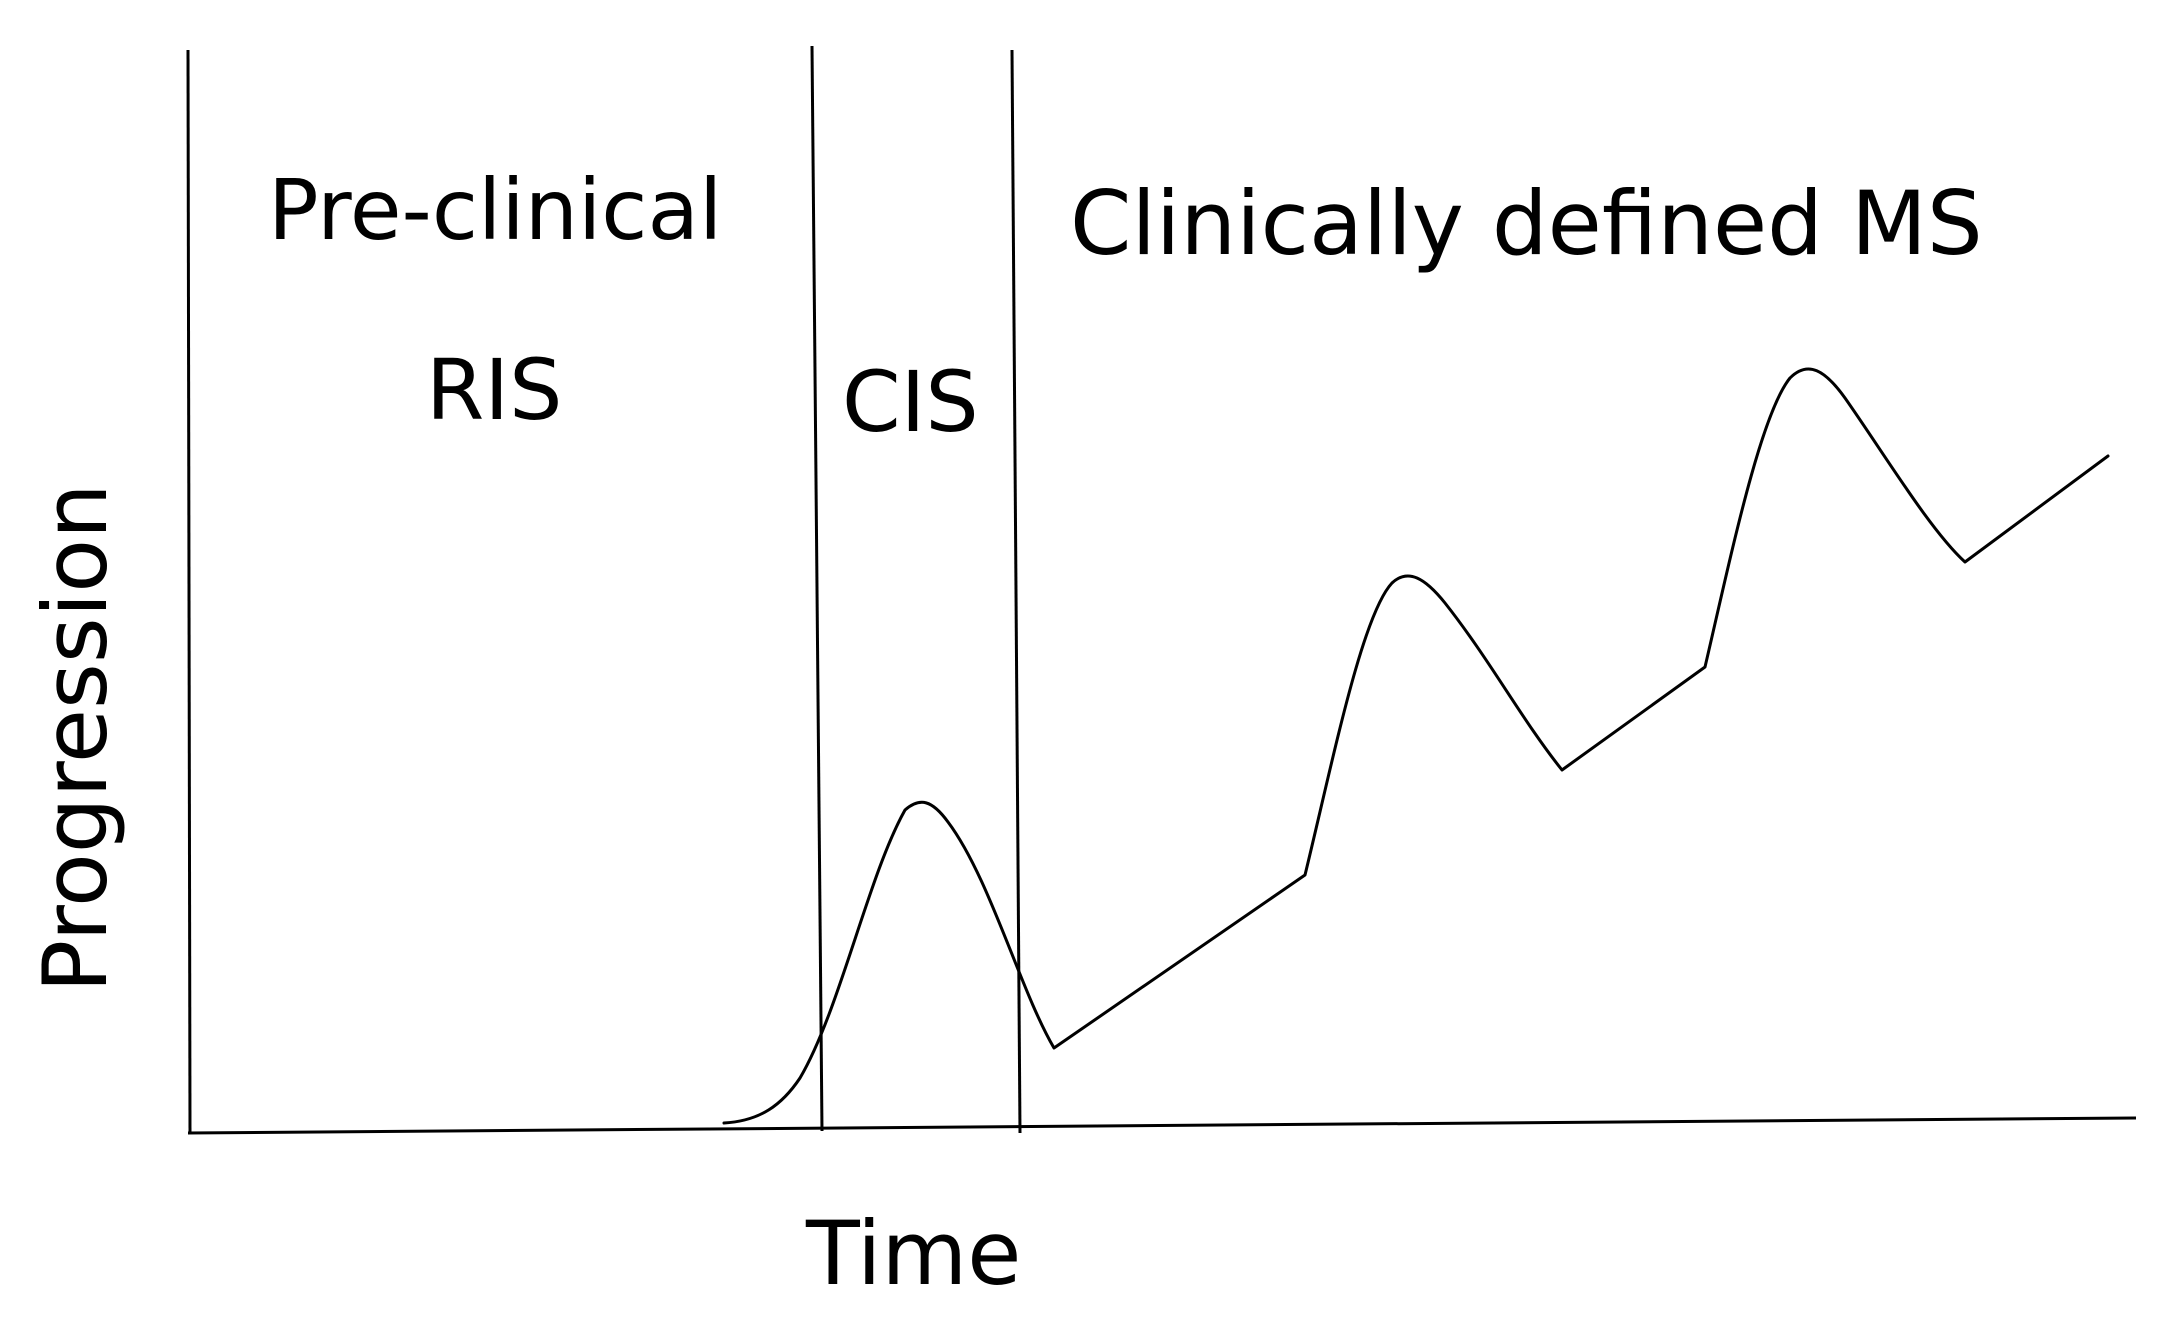 This screenshot has width=2171, height=1335. What do you see at coordinates (1526, 223) in the screenshot?
I see `phase-label-clinically-defined-ms: Clinically defined MS` at bounding box center [1526, 223].